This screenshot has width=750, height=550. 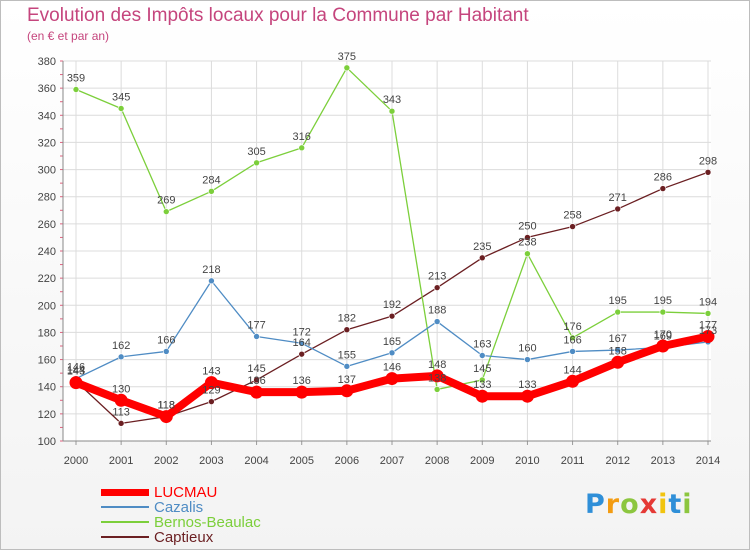 I want to click on data-label-lucmau: 158, so click(x=618, y=351).